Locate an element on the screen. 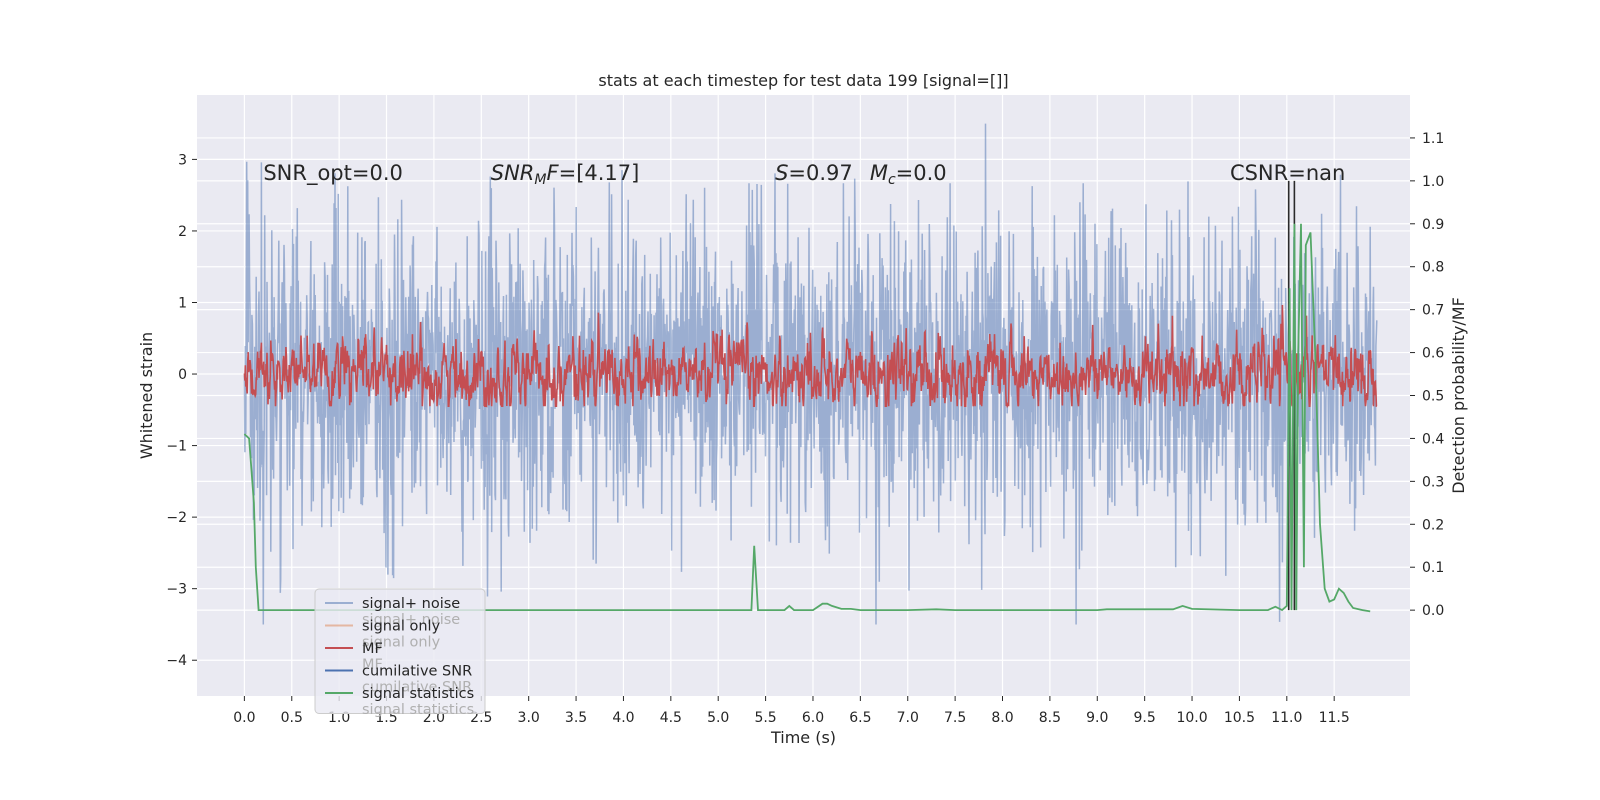 The width and height of the screenshot is (1600, 800). left-y-tick-label: 0 is located at coordinates (182, 375).